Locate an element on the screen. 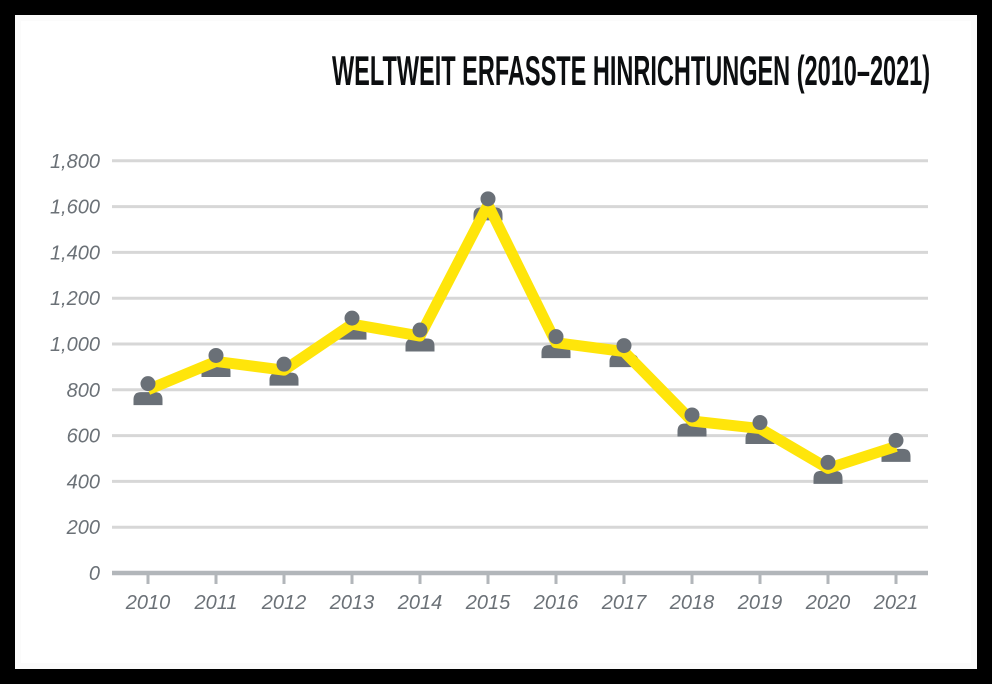 This screenshot has width=992, height=684. x-tick-label: 2019 is located at coordinates (760, 603).